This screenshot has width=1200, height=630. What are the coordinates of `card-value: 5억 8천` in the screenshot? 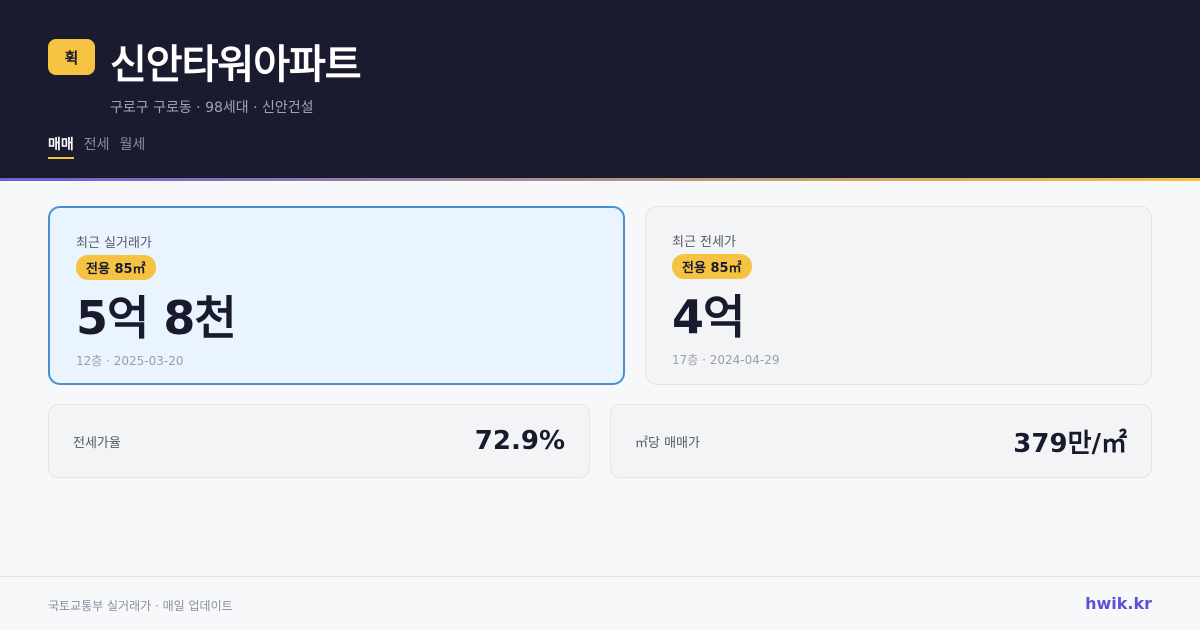 It's located at (156, 318).